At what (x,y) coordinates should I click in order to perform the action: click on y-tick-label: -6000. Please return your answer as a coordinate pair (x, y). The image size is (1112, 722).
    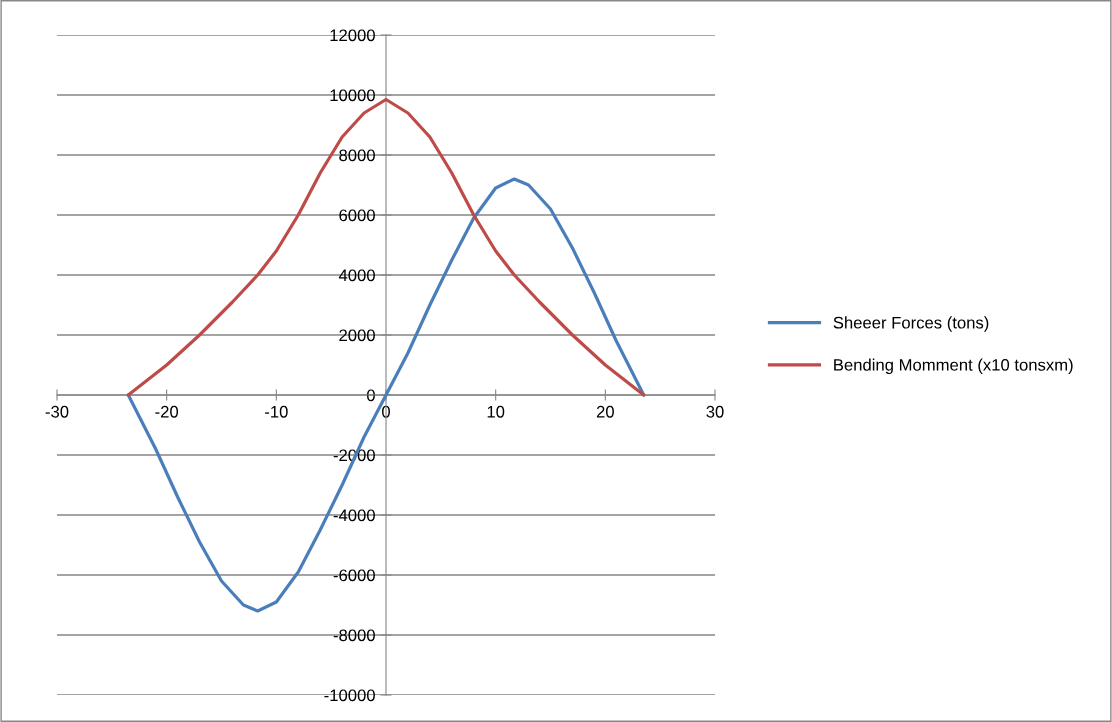
    Looking at the image, I should click on (354, 575).